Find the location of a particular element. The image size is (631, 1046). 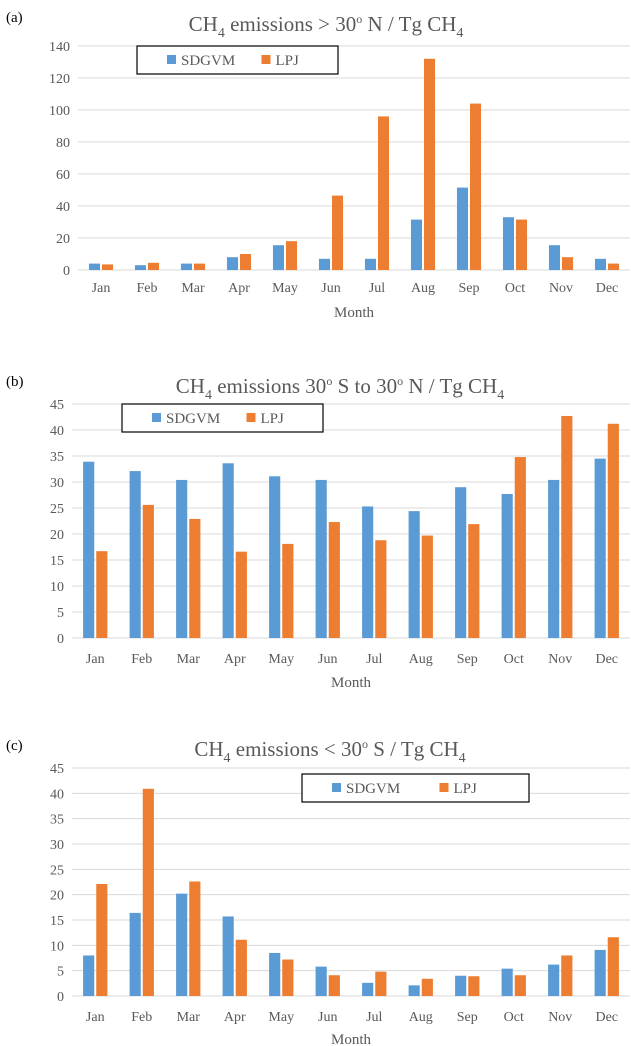

chart-title: CH4 emissions 30o S to 30o N / Tg CH4 is located at coordinates (340, 388).